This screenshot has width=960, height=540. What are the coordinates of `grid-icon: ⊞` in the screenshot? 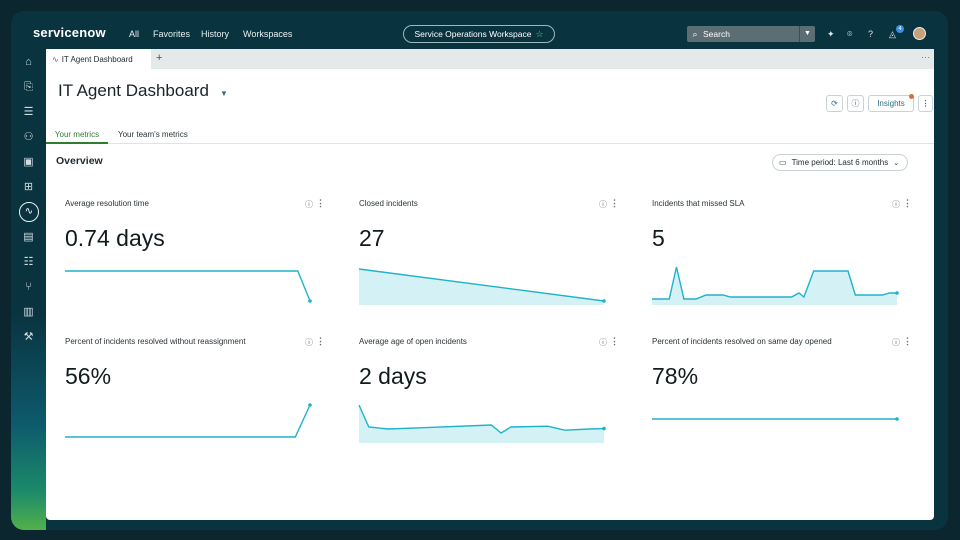 It's located at (28, 187).